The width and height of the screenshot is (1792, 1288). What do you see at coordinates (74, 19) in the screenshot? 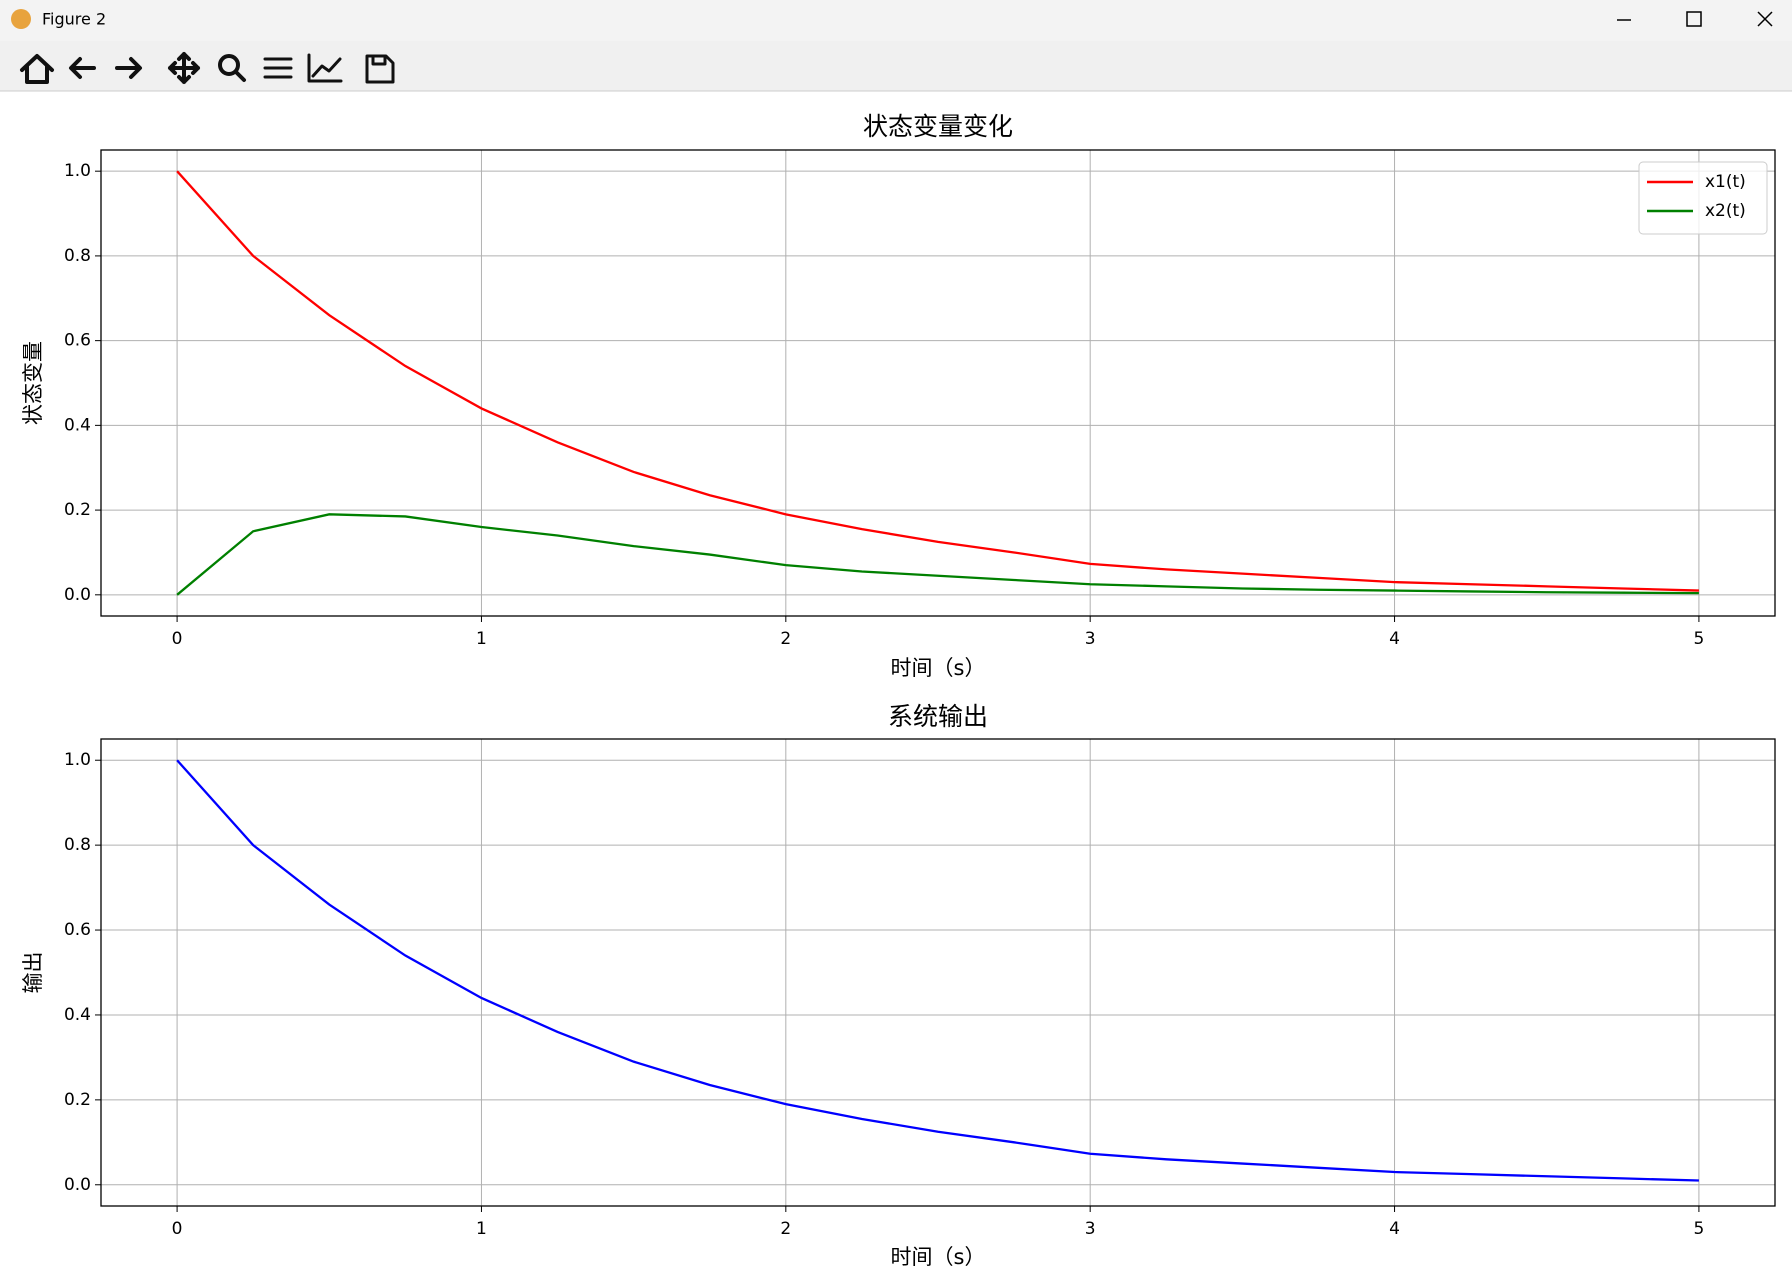
I see `window-title: Figure 2` at bounding box center [74, 19].